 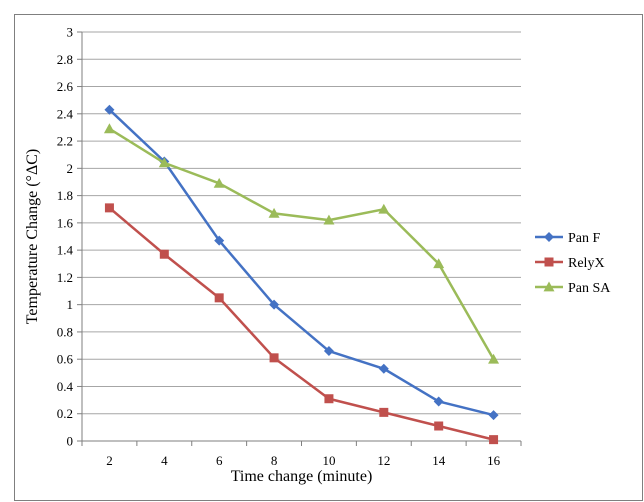 I want to click on x-tick-label: 14, so click(x=439, y=460).